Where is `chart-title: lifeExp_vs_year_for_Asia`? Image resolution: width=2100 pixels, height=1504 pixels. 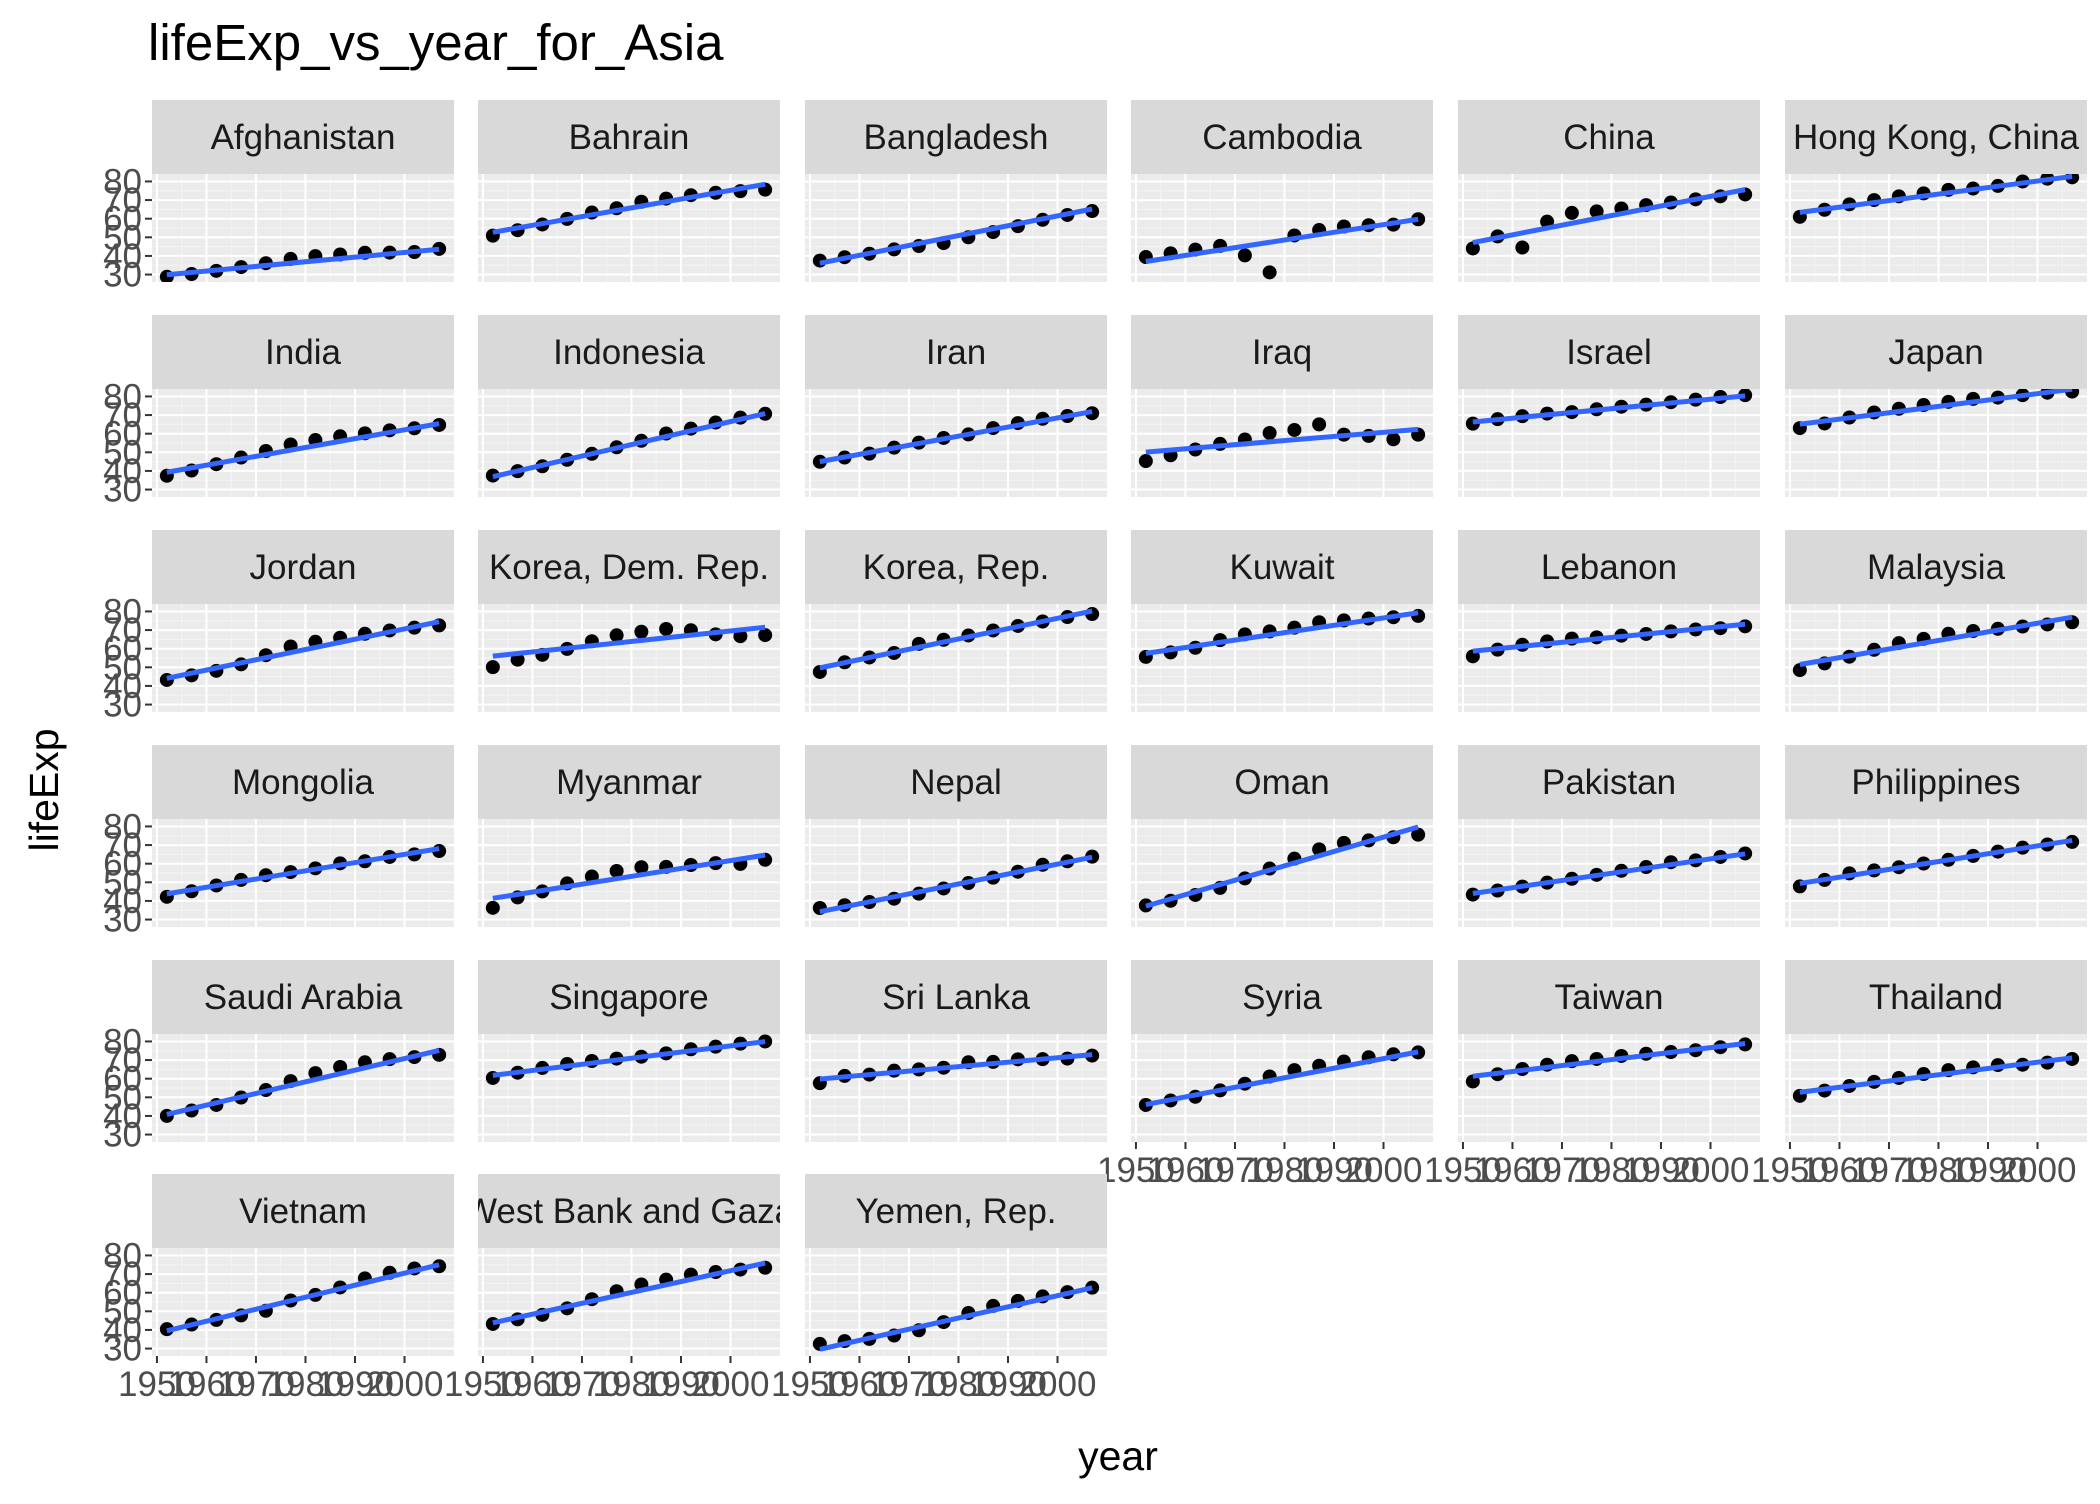 chart-title: lifeExp_vs_year_for_Asia is located at coordinates (436, 42).